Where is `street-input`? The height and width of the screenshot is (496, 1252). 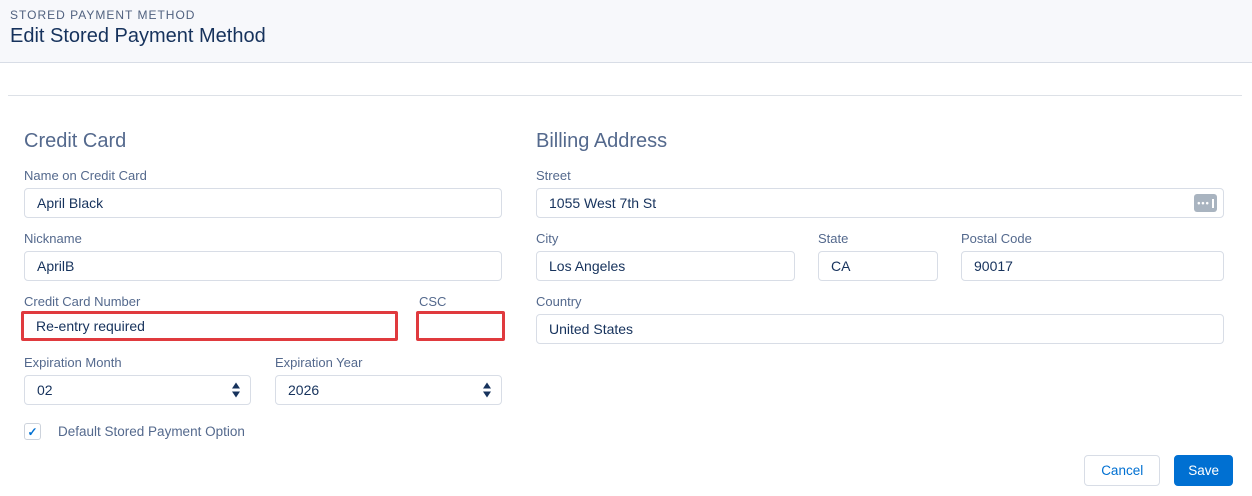
street-input is located at coordinates (880, 203).